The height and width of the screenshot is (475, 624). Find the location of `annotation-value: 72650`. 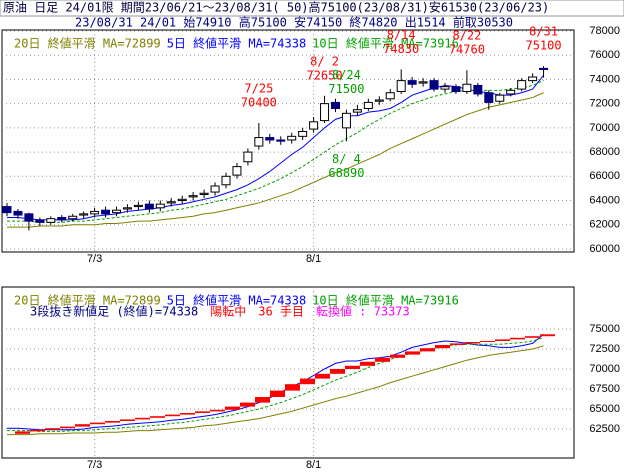

annotation-value: 72650 is located at coordinates (324, 75).